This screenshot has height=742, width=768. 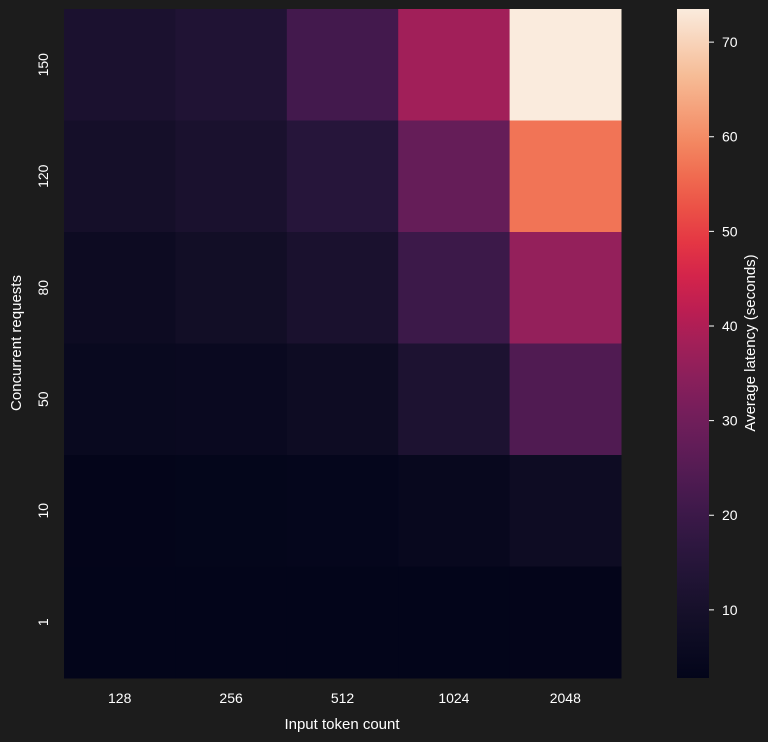 I want to click on x-tick-label: 128, so click(x=120, y=698).